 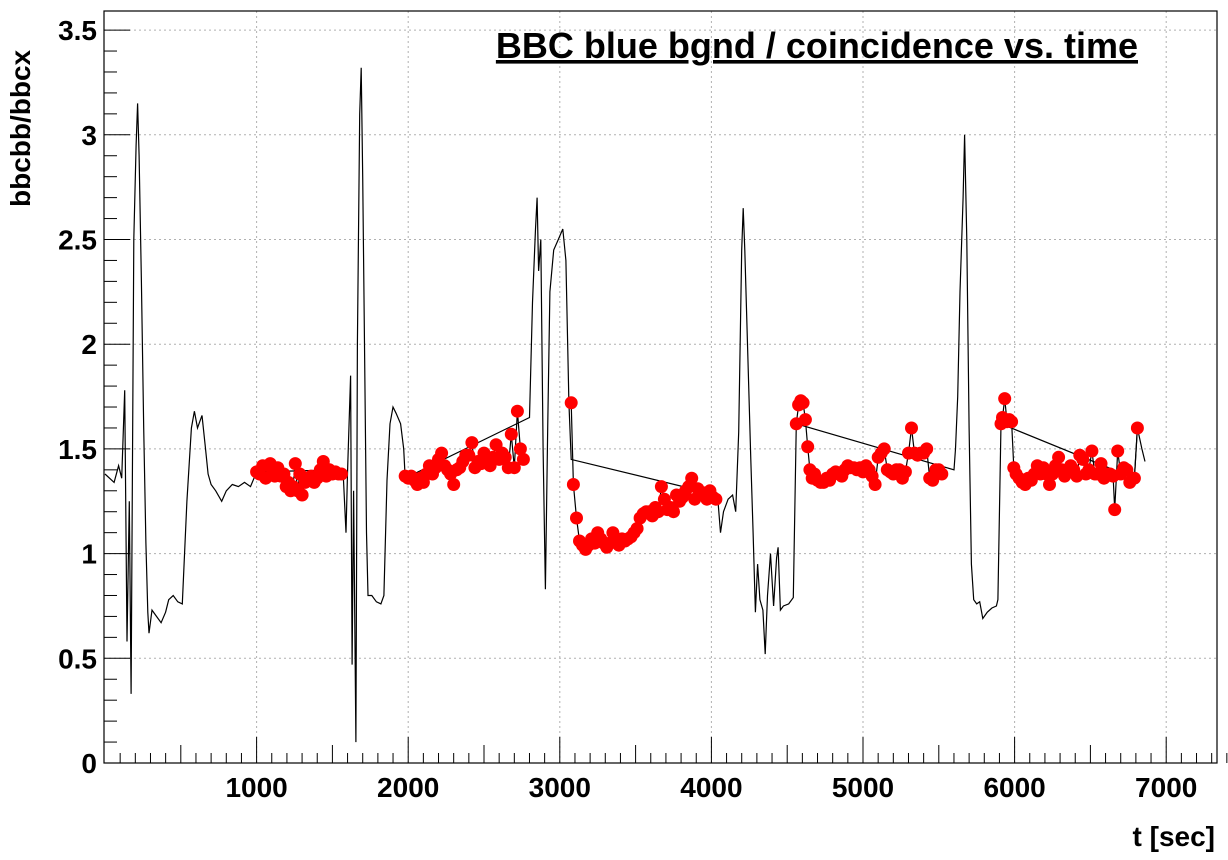 What do you see at coordinates (77, 30) in the screenshot?
I see `y-tick-label: 3.5` at bounding box center [77, 30].